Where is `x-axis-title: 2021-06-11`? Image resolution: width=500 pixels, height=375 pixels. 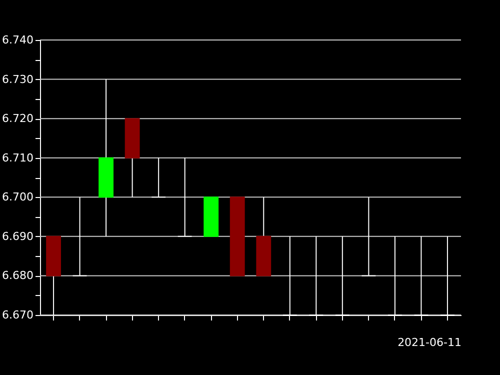
x-axis-title: 2021-06-11 is located at coordinates (430, 342).